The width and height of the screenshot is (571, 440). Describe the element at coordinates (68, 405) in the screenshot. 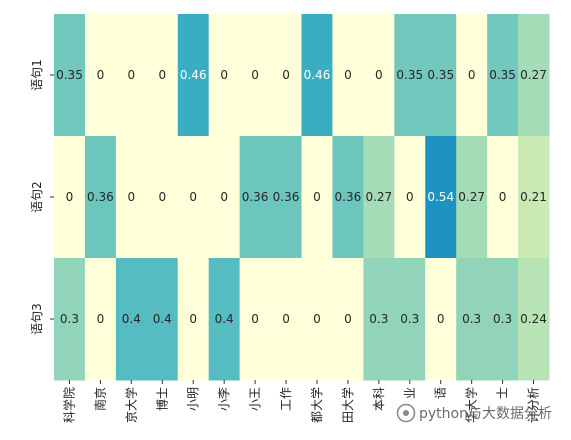

I see `x-tick-label: 科学院` at that location.